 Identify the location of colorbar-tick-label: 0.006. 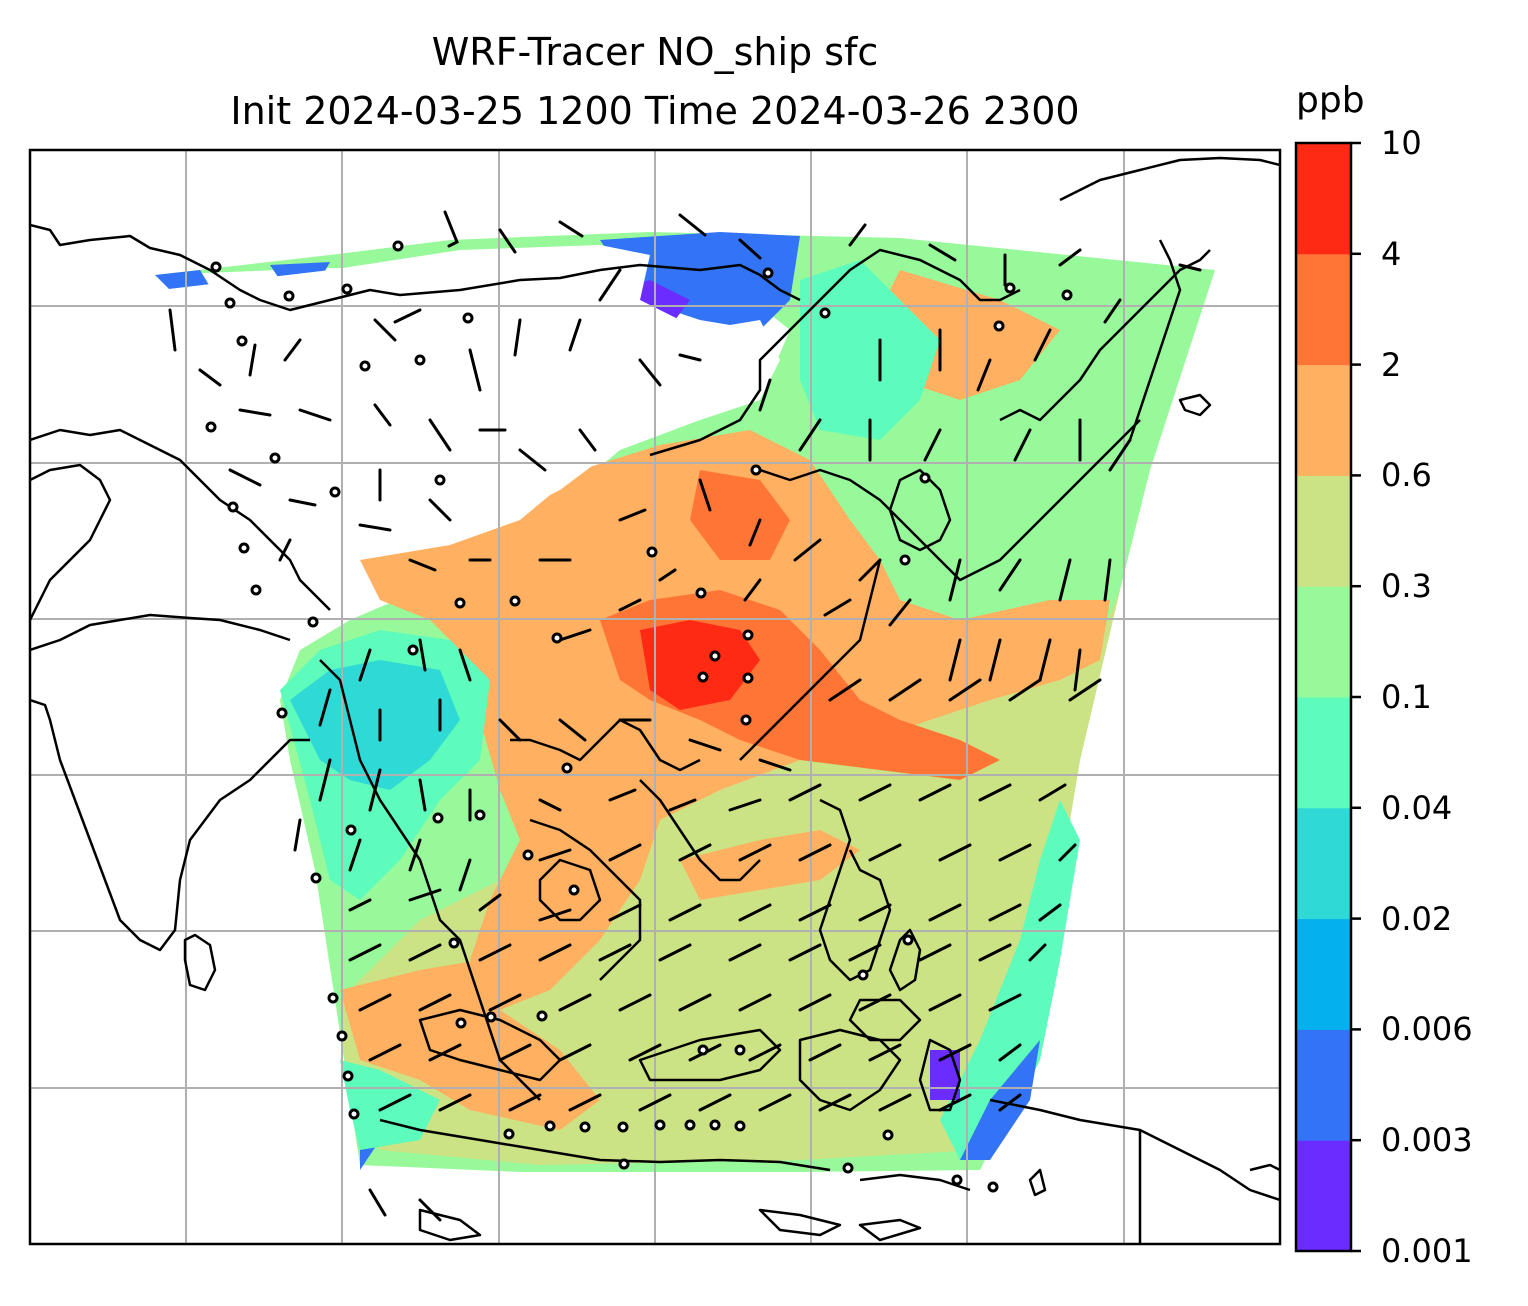
(1427, 1029).